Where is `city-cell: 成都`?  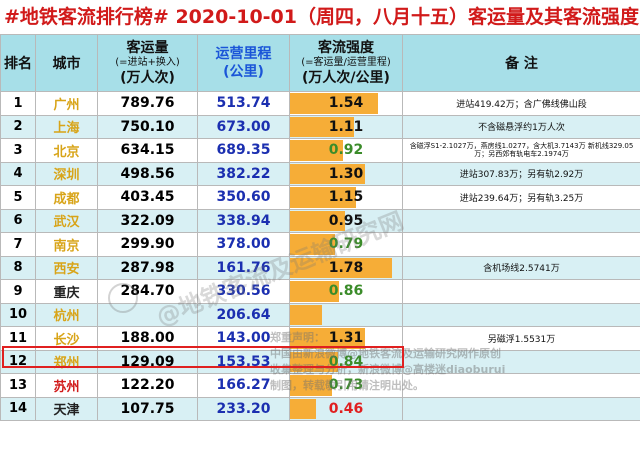 city-cell: 成都 is located at coordinates (66, 197).